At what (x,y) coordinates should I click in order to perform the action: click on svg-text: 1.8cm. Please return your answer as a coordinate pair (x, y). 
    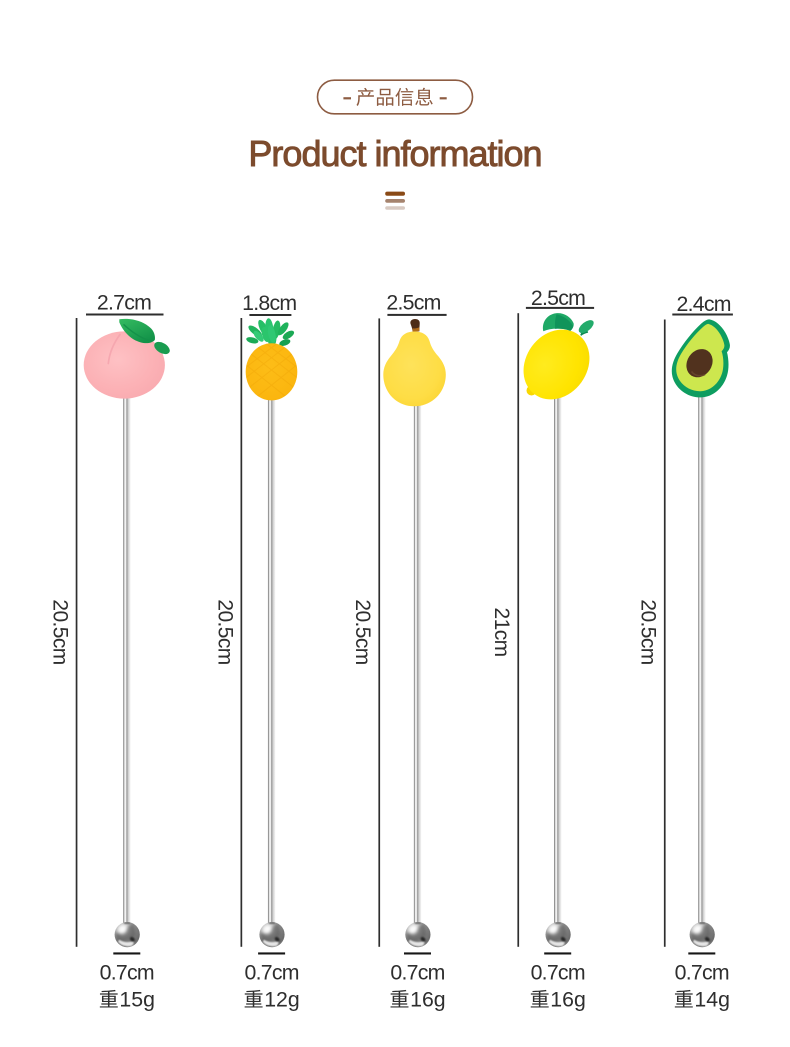
    Looking at the image, I should click on (269, 303).